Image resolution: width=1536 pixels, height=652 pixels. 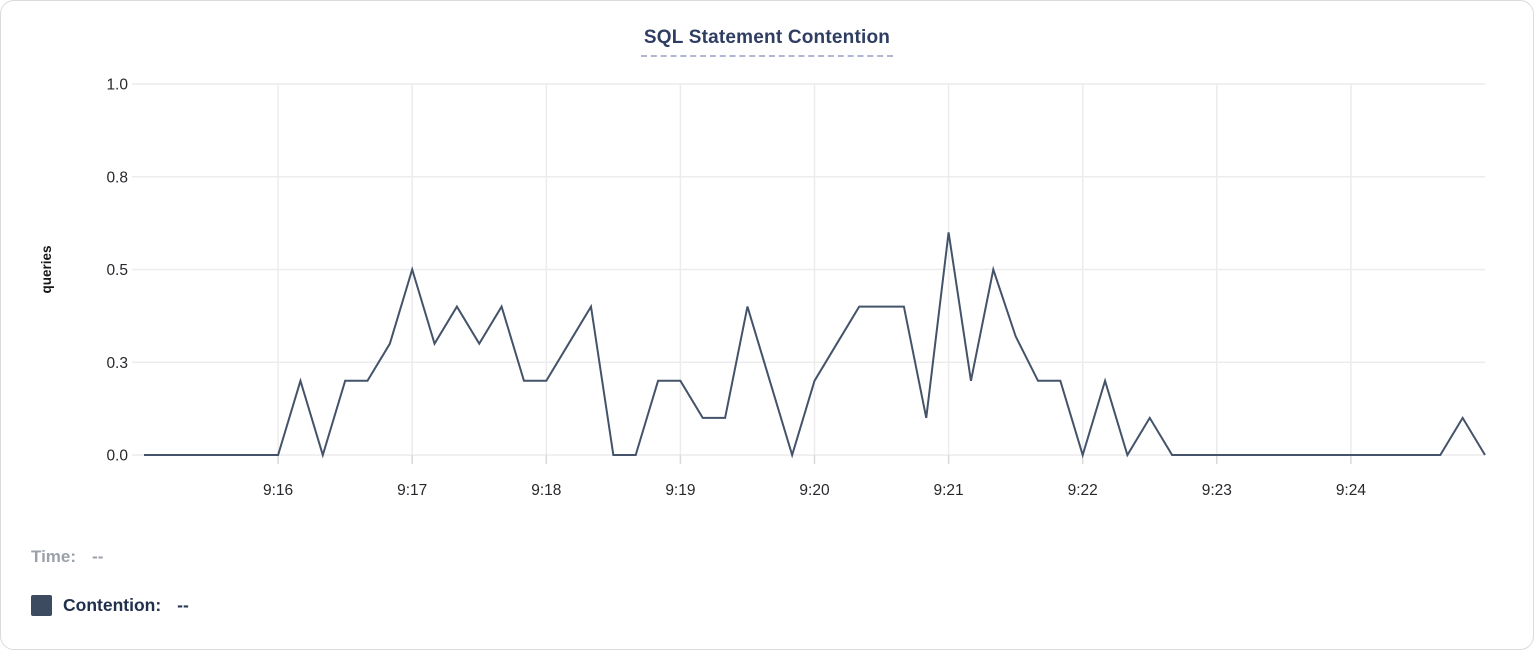 I want to click on x-tick-label: 9:19, so click(x=680, y=490).